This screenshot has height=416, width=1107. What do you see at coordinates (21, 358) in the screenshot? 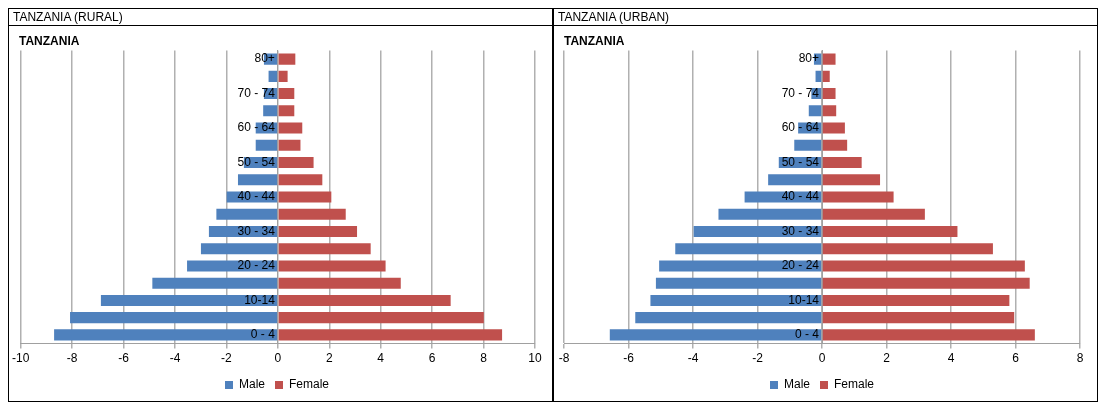
I see `x-tick-label: -10` at bounding box center [21, 358].